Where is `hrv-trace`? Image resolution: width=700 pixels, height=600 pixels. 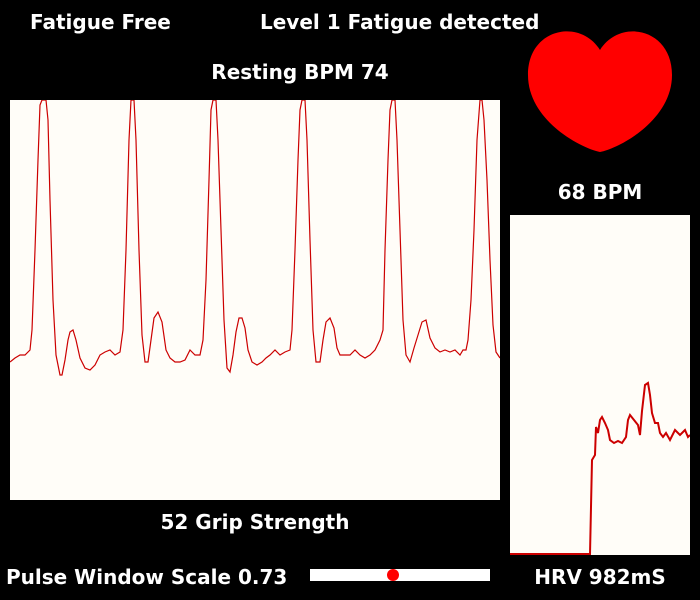
hrv-trace is located at coordinates (600, 468).